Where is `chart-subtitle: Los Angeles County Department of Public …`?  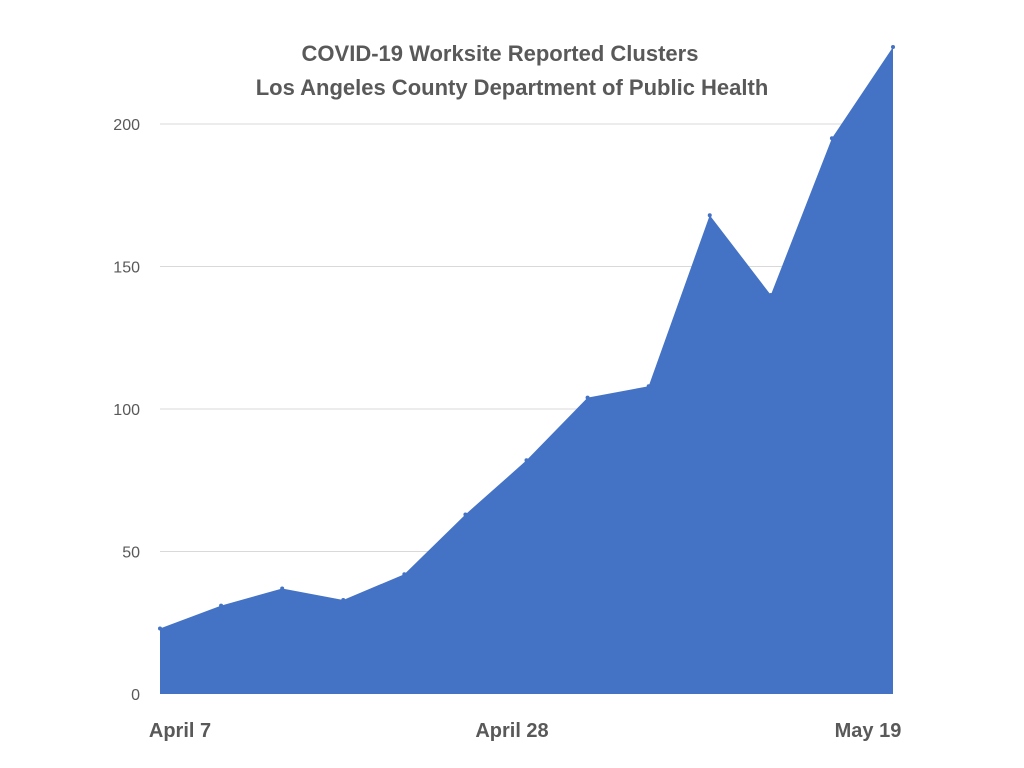 chart-subtitle: Los Angeles County Department of Public … is located at coordinates (512, 87).